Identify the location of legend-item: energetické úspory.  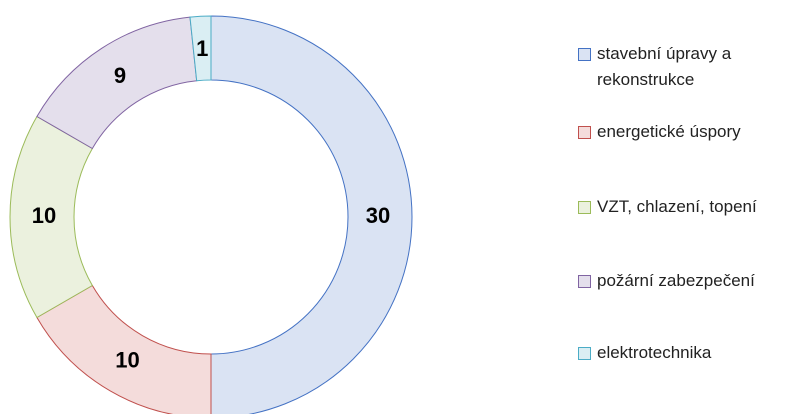
(689, 132).